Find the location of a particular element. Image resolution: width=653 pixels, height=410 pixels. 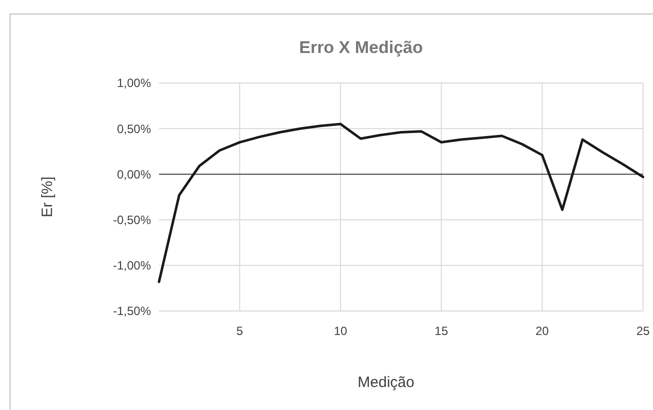

x-tick-label: 25 is located at coordinates (643, 331).